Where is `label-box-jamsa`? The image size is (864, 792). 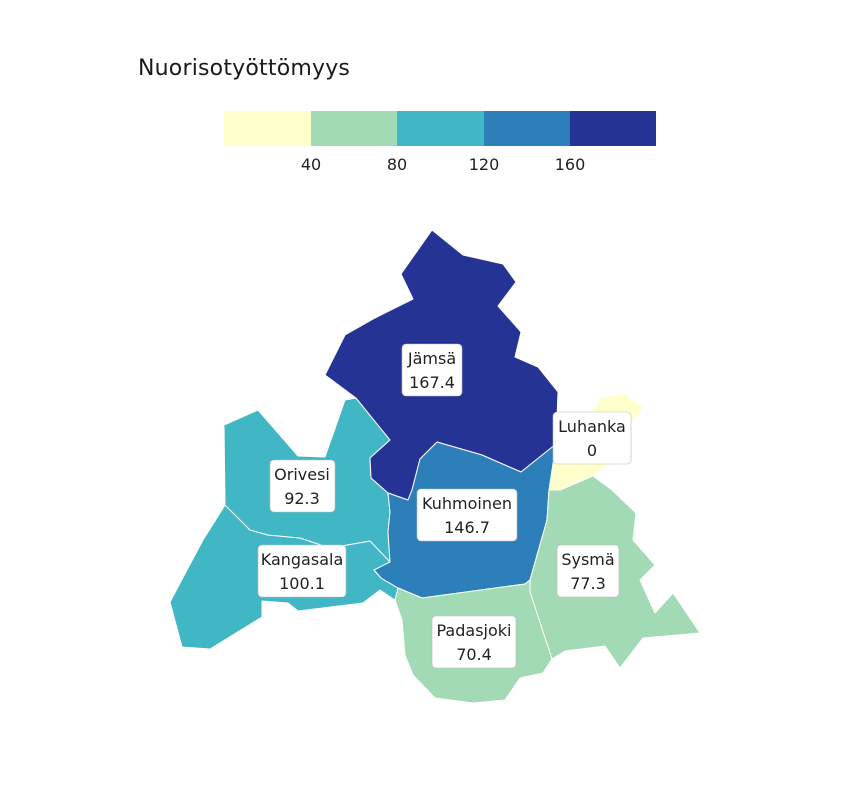 label-box-jamsa is located at coordinates (432, 370).